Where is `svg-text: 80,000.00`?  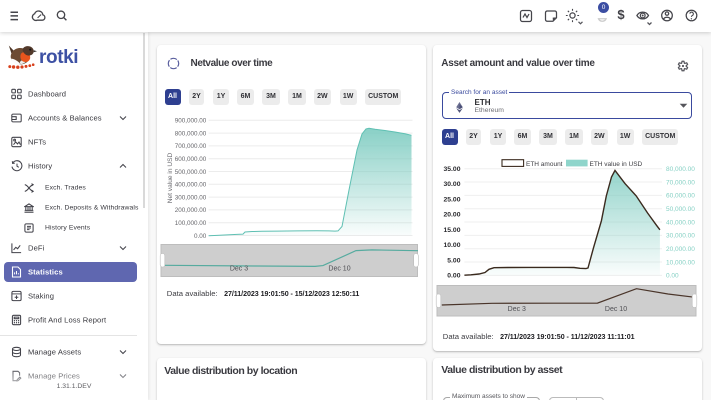 svg-text: 80,000.00 is located at coordinates (680, 169).